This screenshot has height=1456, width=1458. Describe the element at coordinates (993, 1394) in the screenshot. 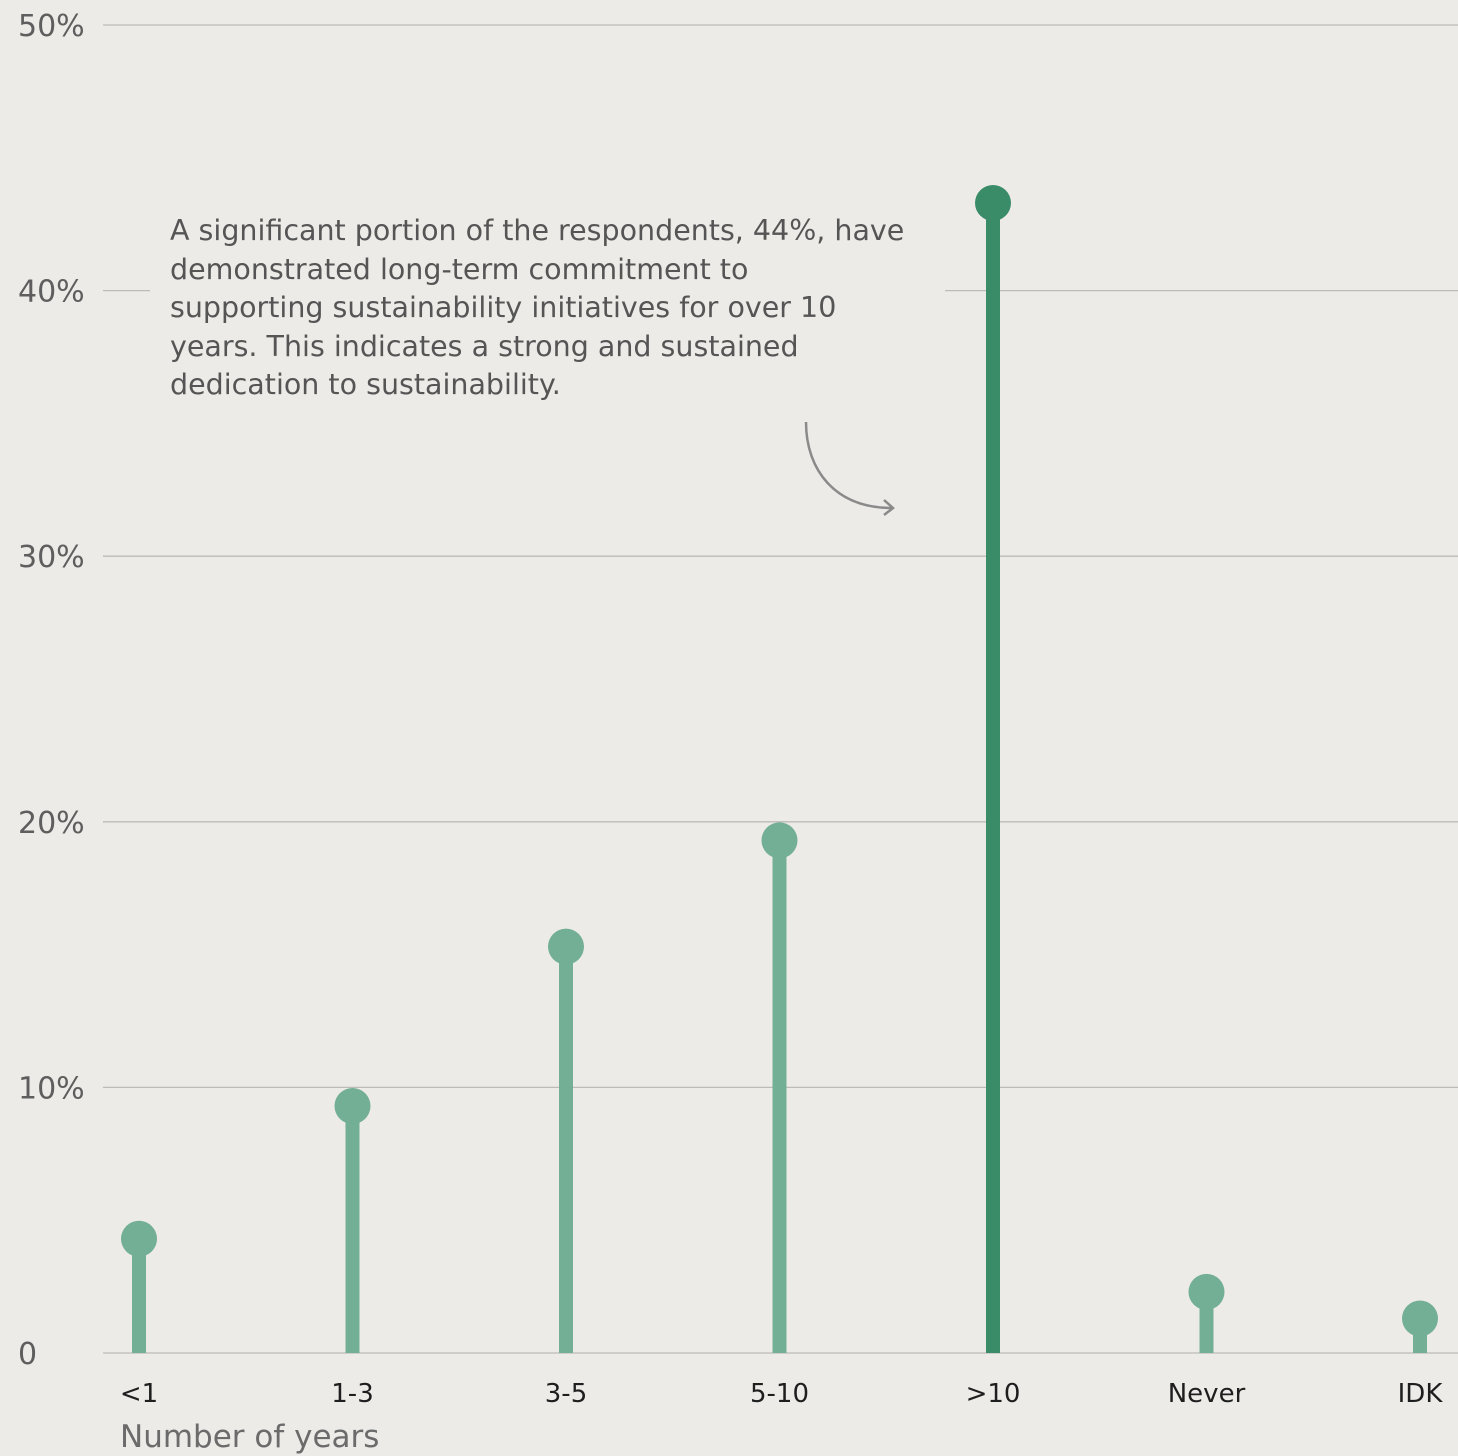

I see `x-tick-label: >10` at that location.